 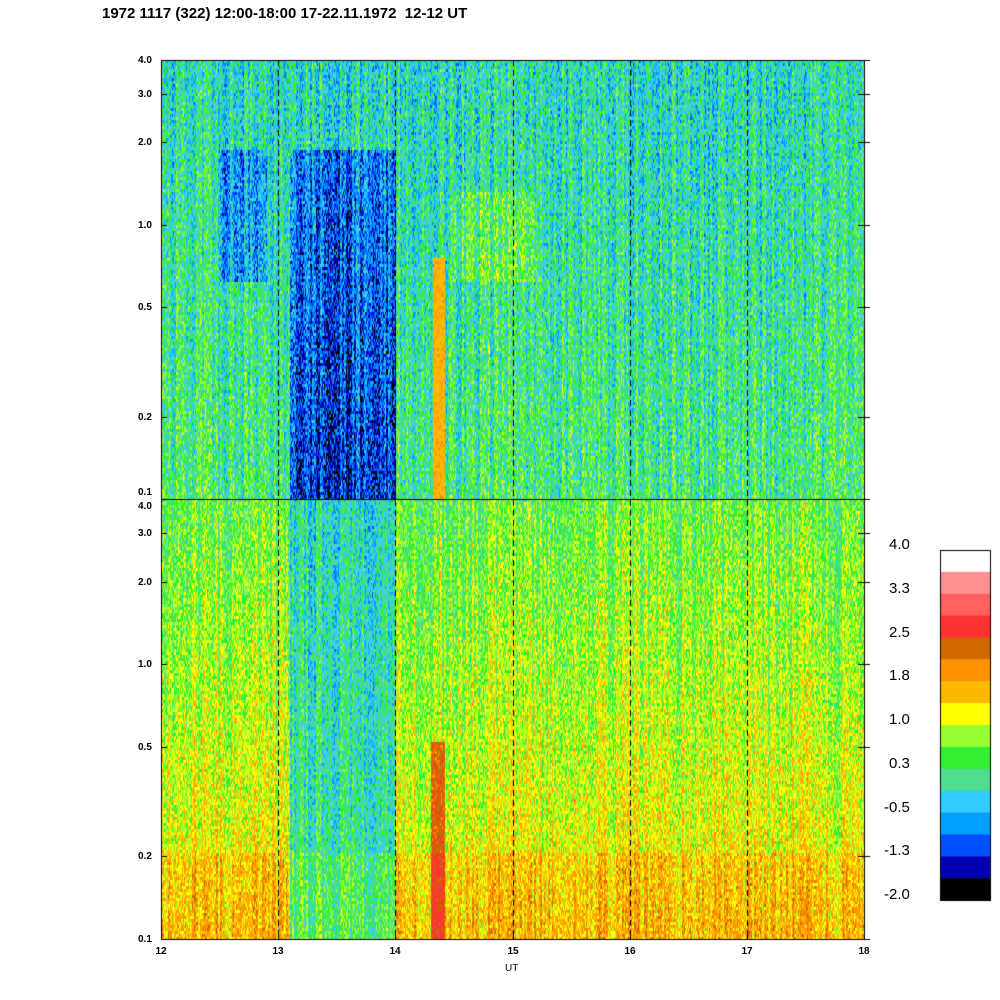 What do you see at coordinates (512, 968) in the screenshot?
I see `x-axis-label: UT` at bounding box center [512, 968].